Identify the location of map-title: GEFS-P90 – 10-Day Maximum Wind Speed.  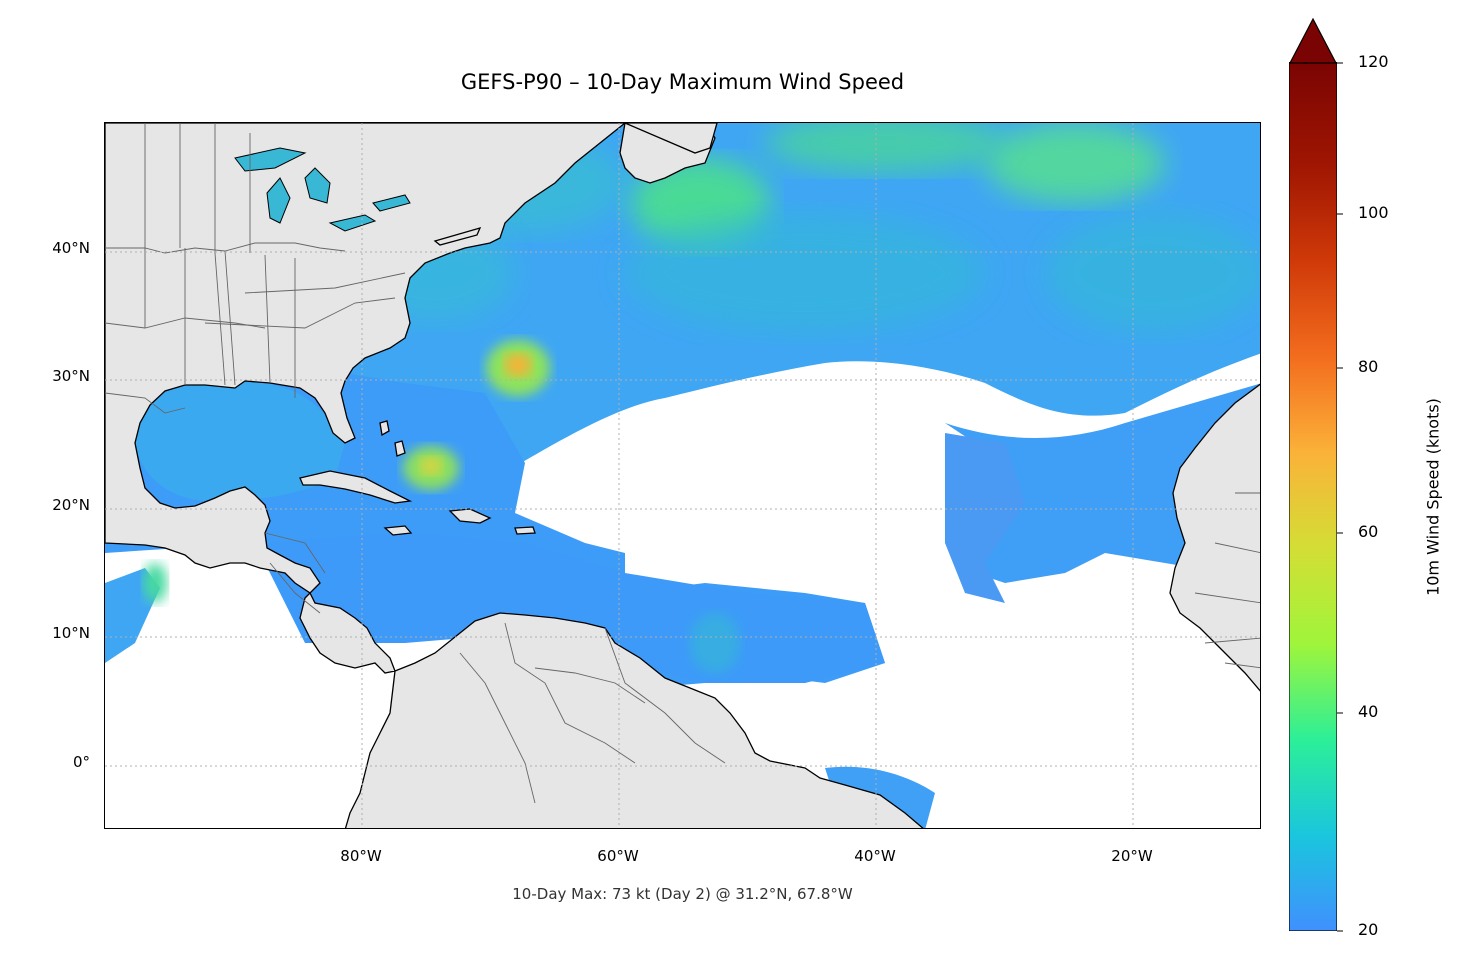
(682, 82).